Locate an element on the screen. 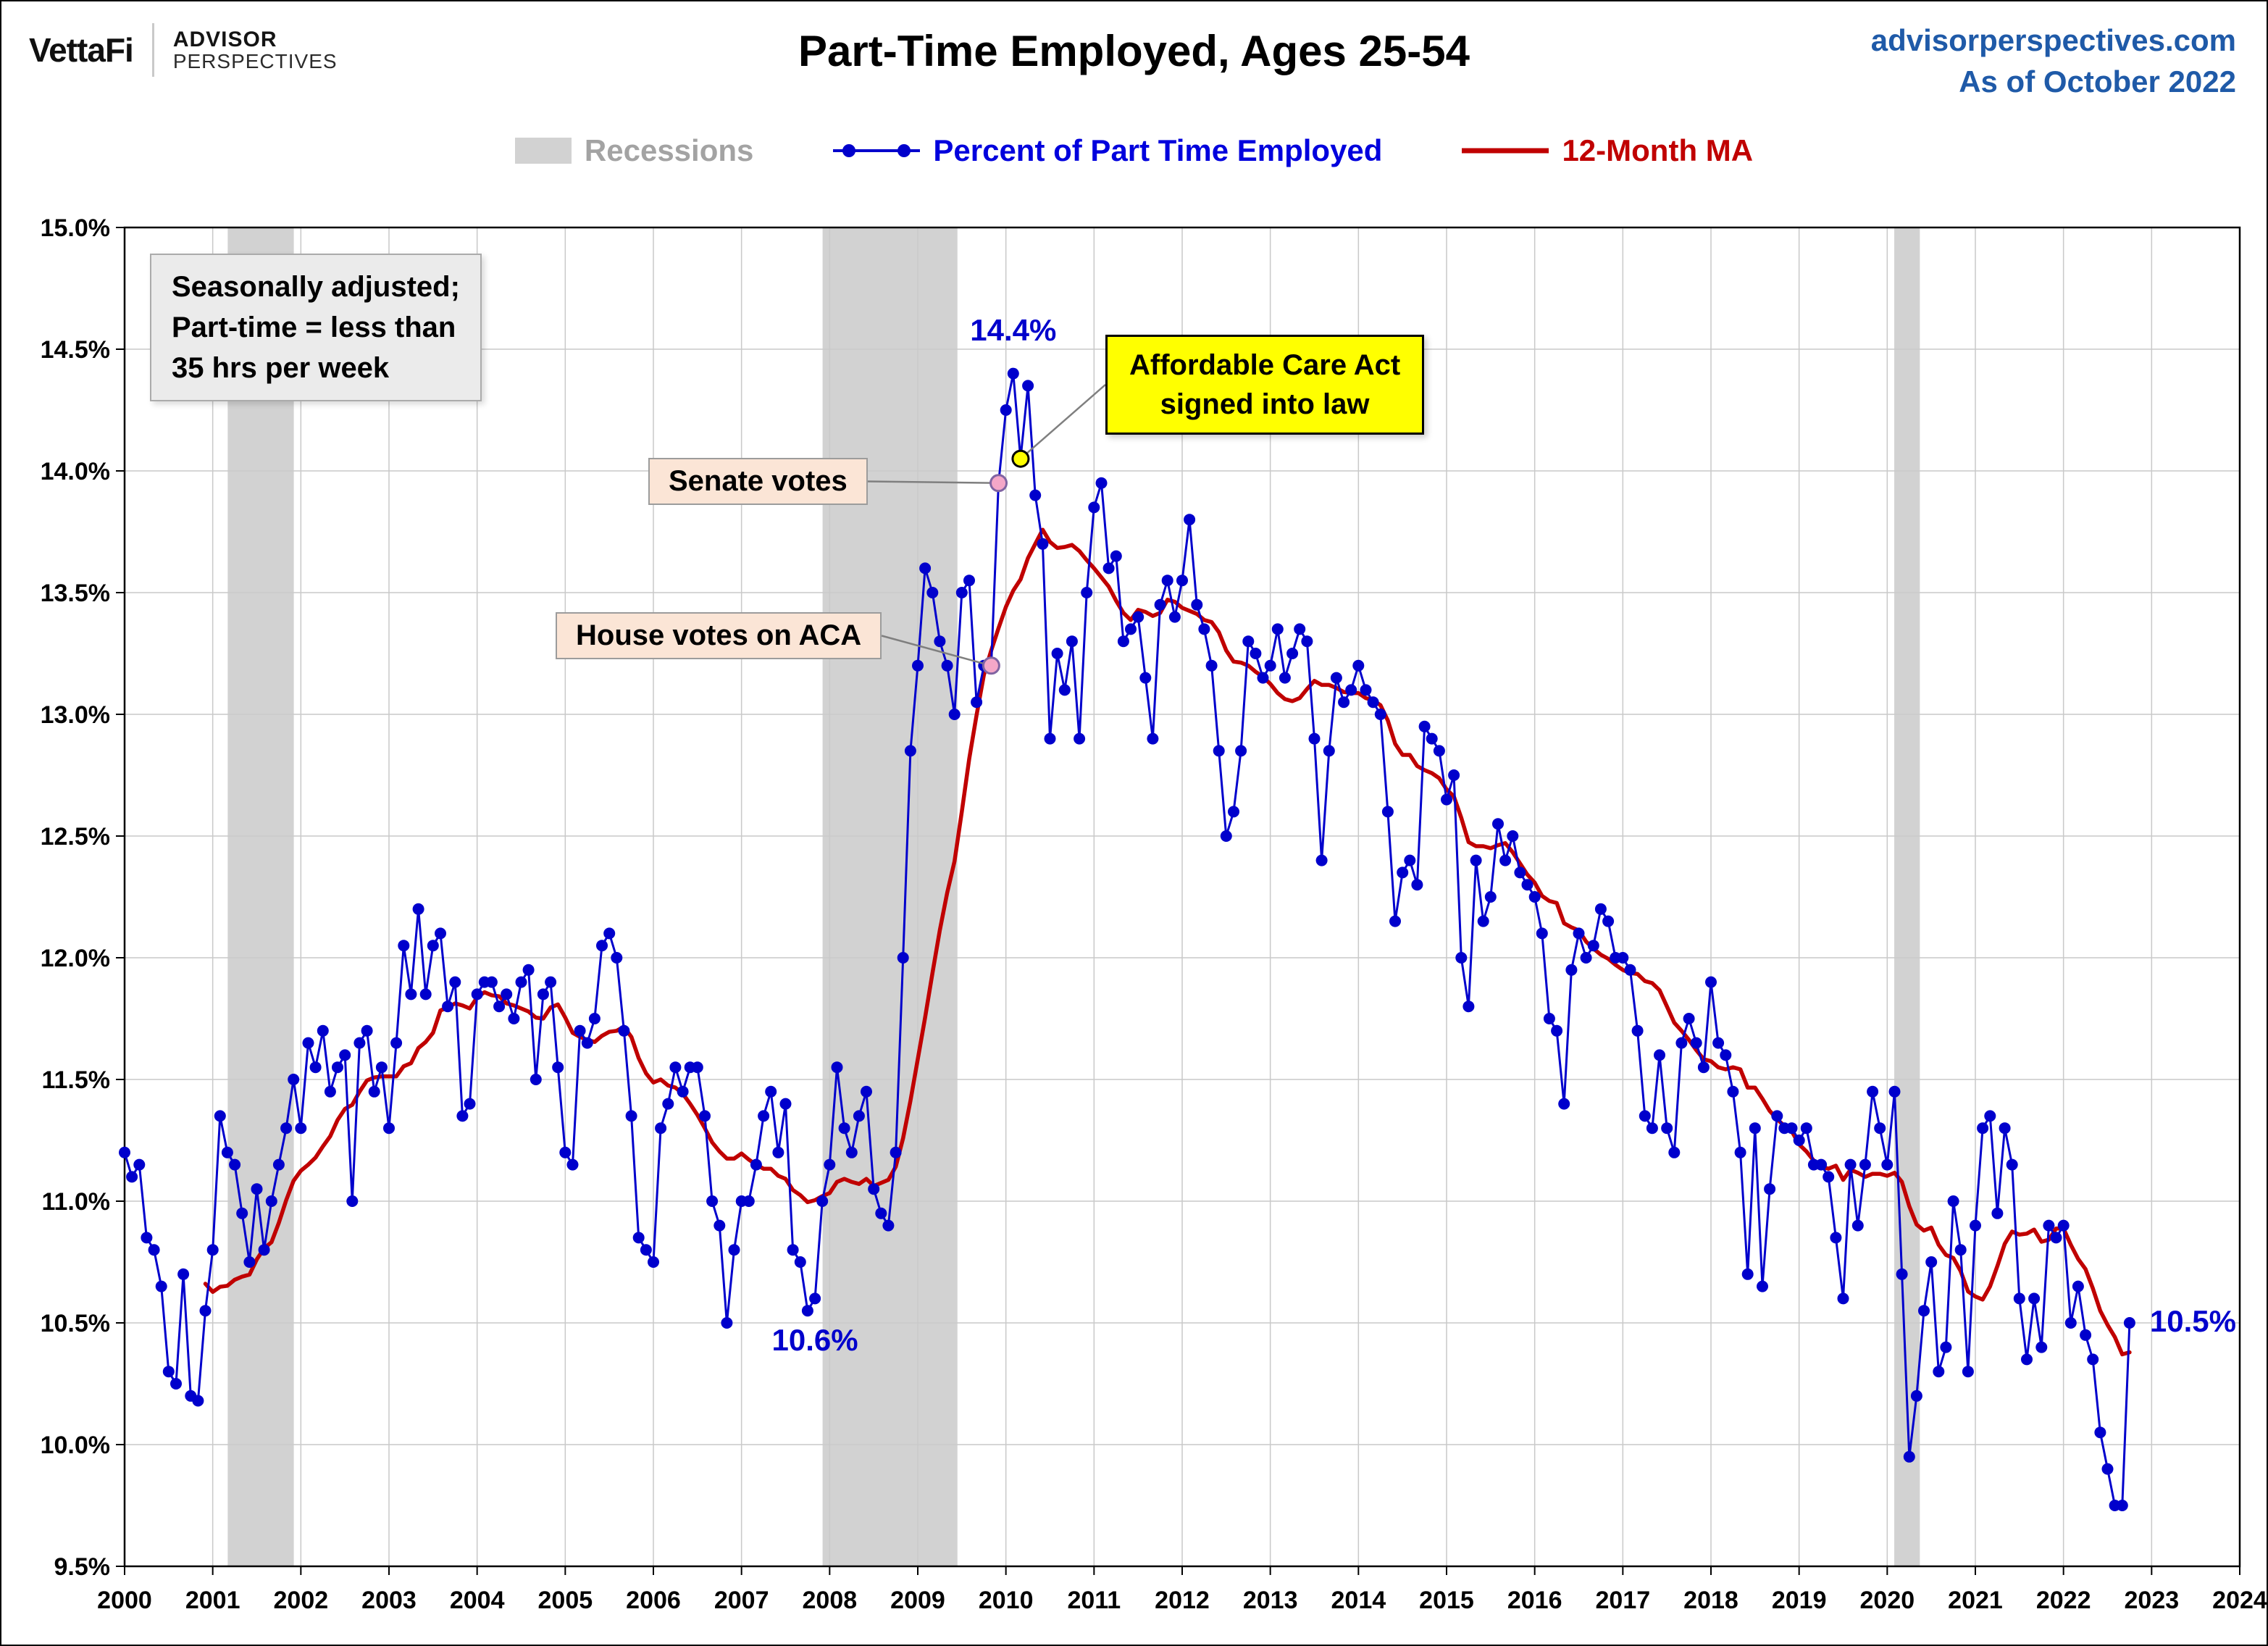 This screenshot has height=1646, width=2268. x-axis-label: 2002 is located at coordinates (302, 1600).